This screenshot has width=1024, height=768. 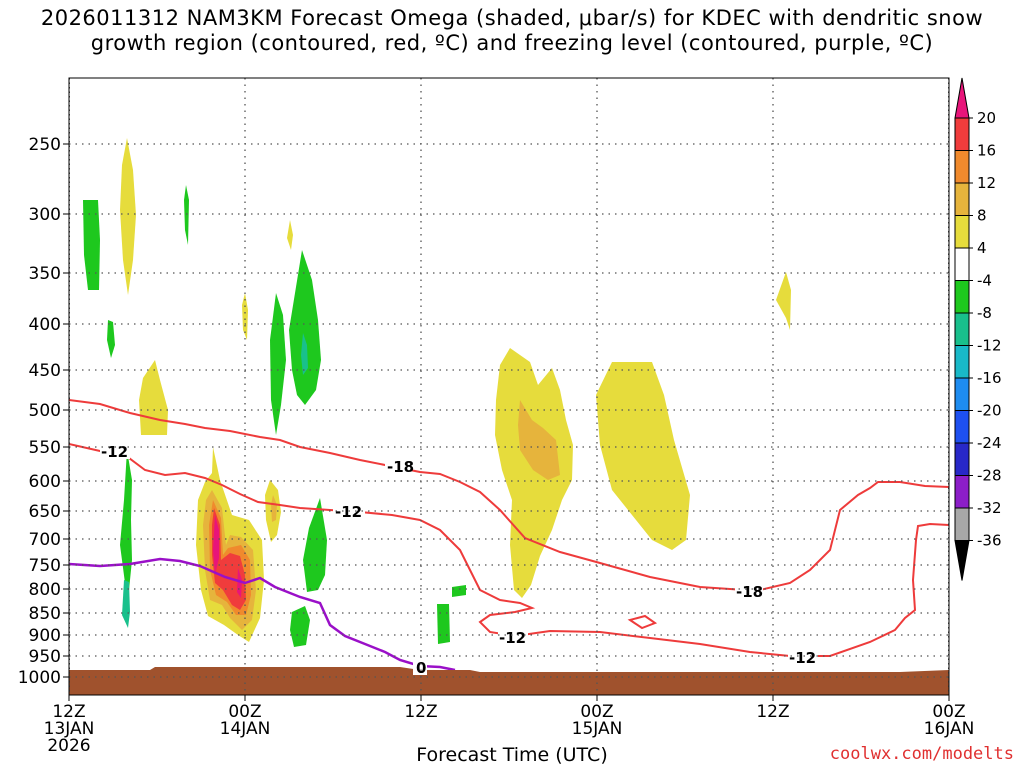 I want to click on y-tick-label: 1000, so click(x=39, y=678).